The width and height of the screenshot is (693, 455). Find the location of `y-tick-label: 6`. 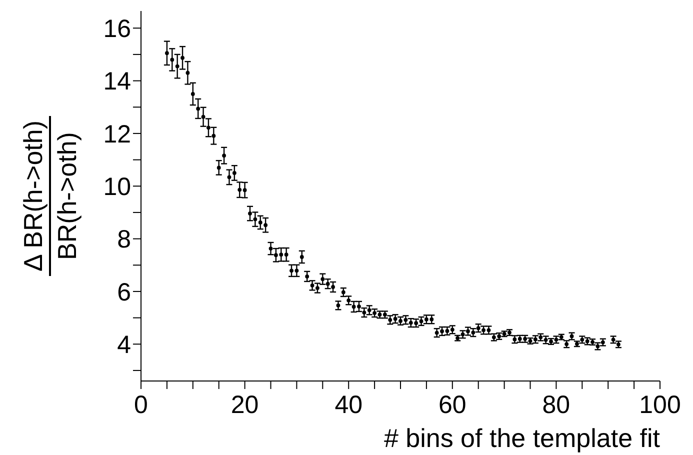

y-tick-label: 6 is located at coordinates (124, 292).